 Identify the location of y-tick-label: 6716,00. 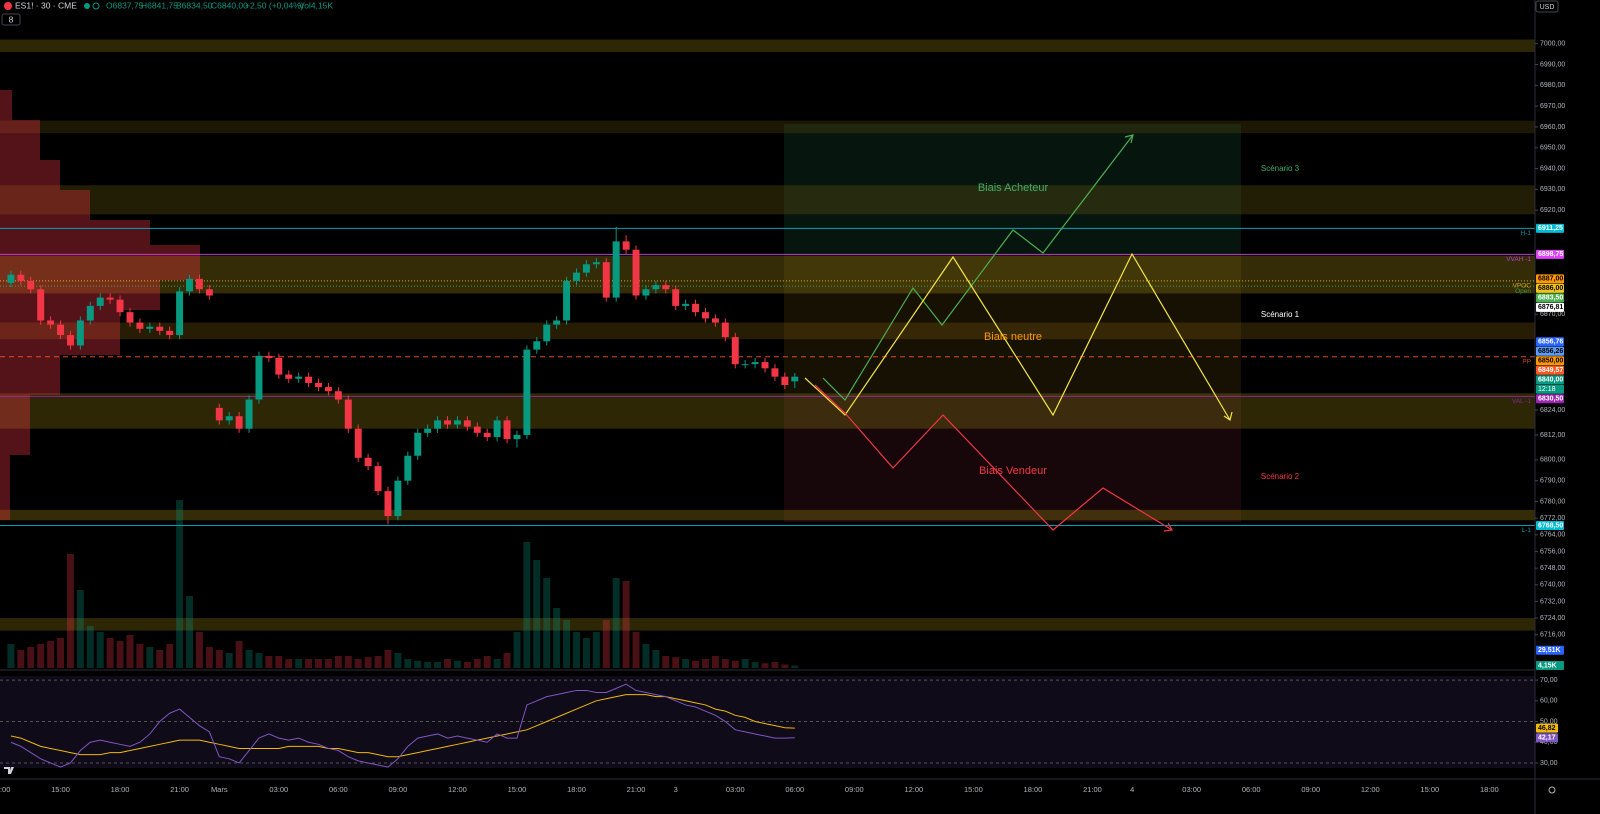
(1552, 635).